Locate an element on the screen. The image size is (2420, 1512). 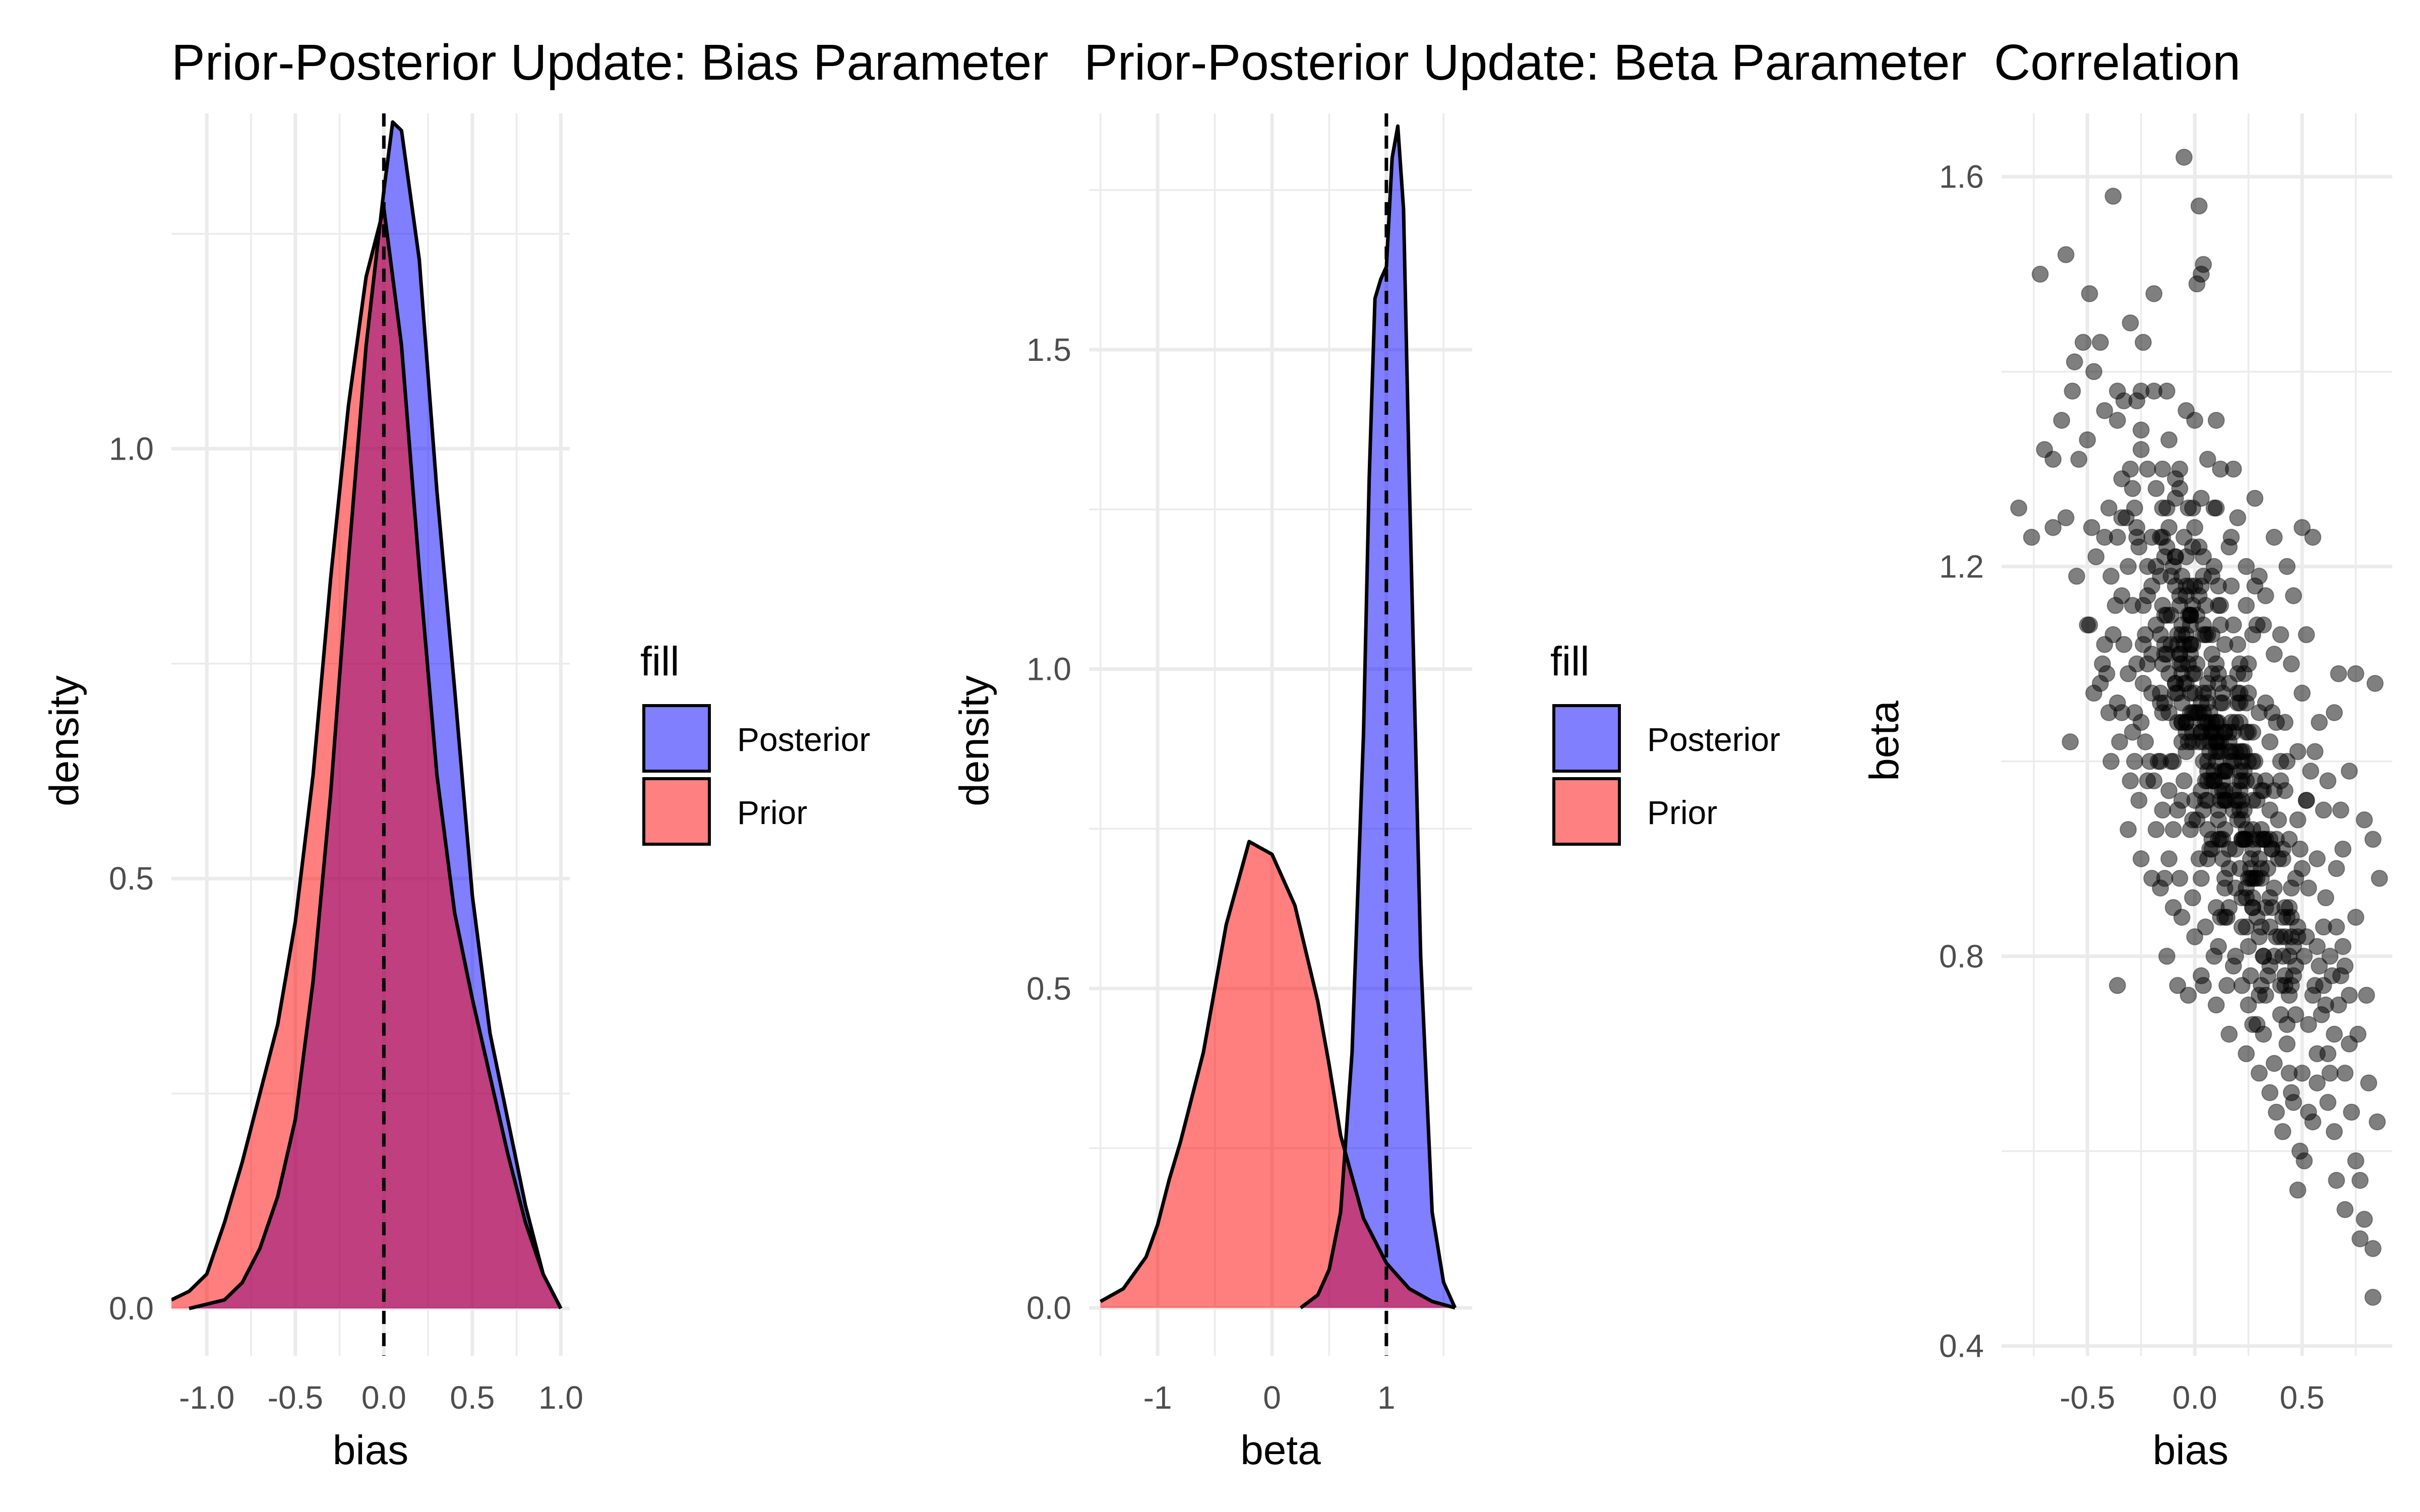
y-tick-label: 1.5 is located at coordinates (1048, 350).